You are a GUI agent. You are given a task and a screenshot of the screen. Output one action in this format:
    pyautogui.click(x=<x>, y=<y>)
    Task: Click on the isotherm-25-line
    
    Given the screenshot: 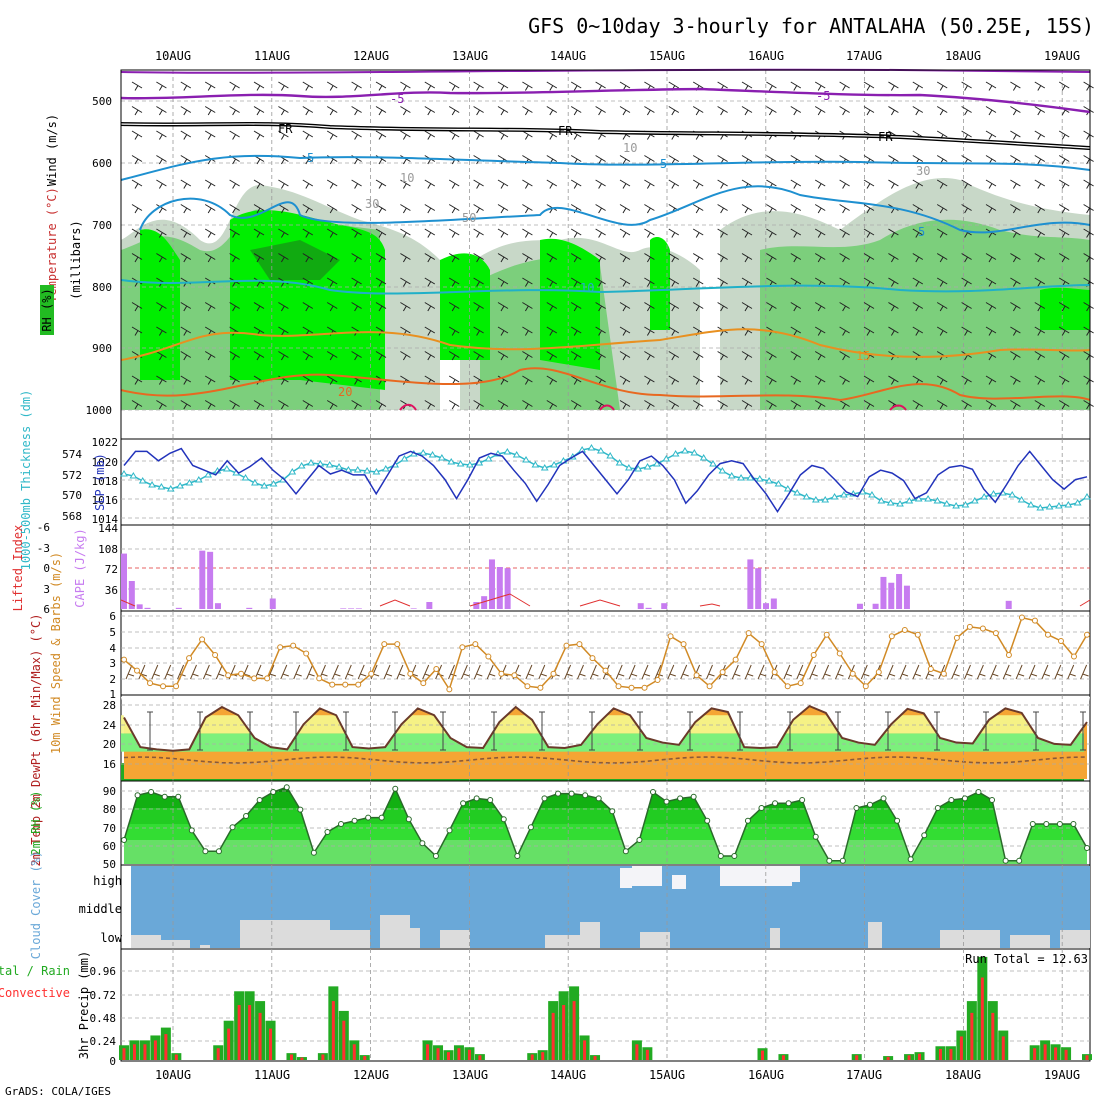 What is the action you would take?
    pyautogui.click(x=653, y=407)
    